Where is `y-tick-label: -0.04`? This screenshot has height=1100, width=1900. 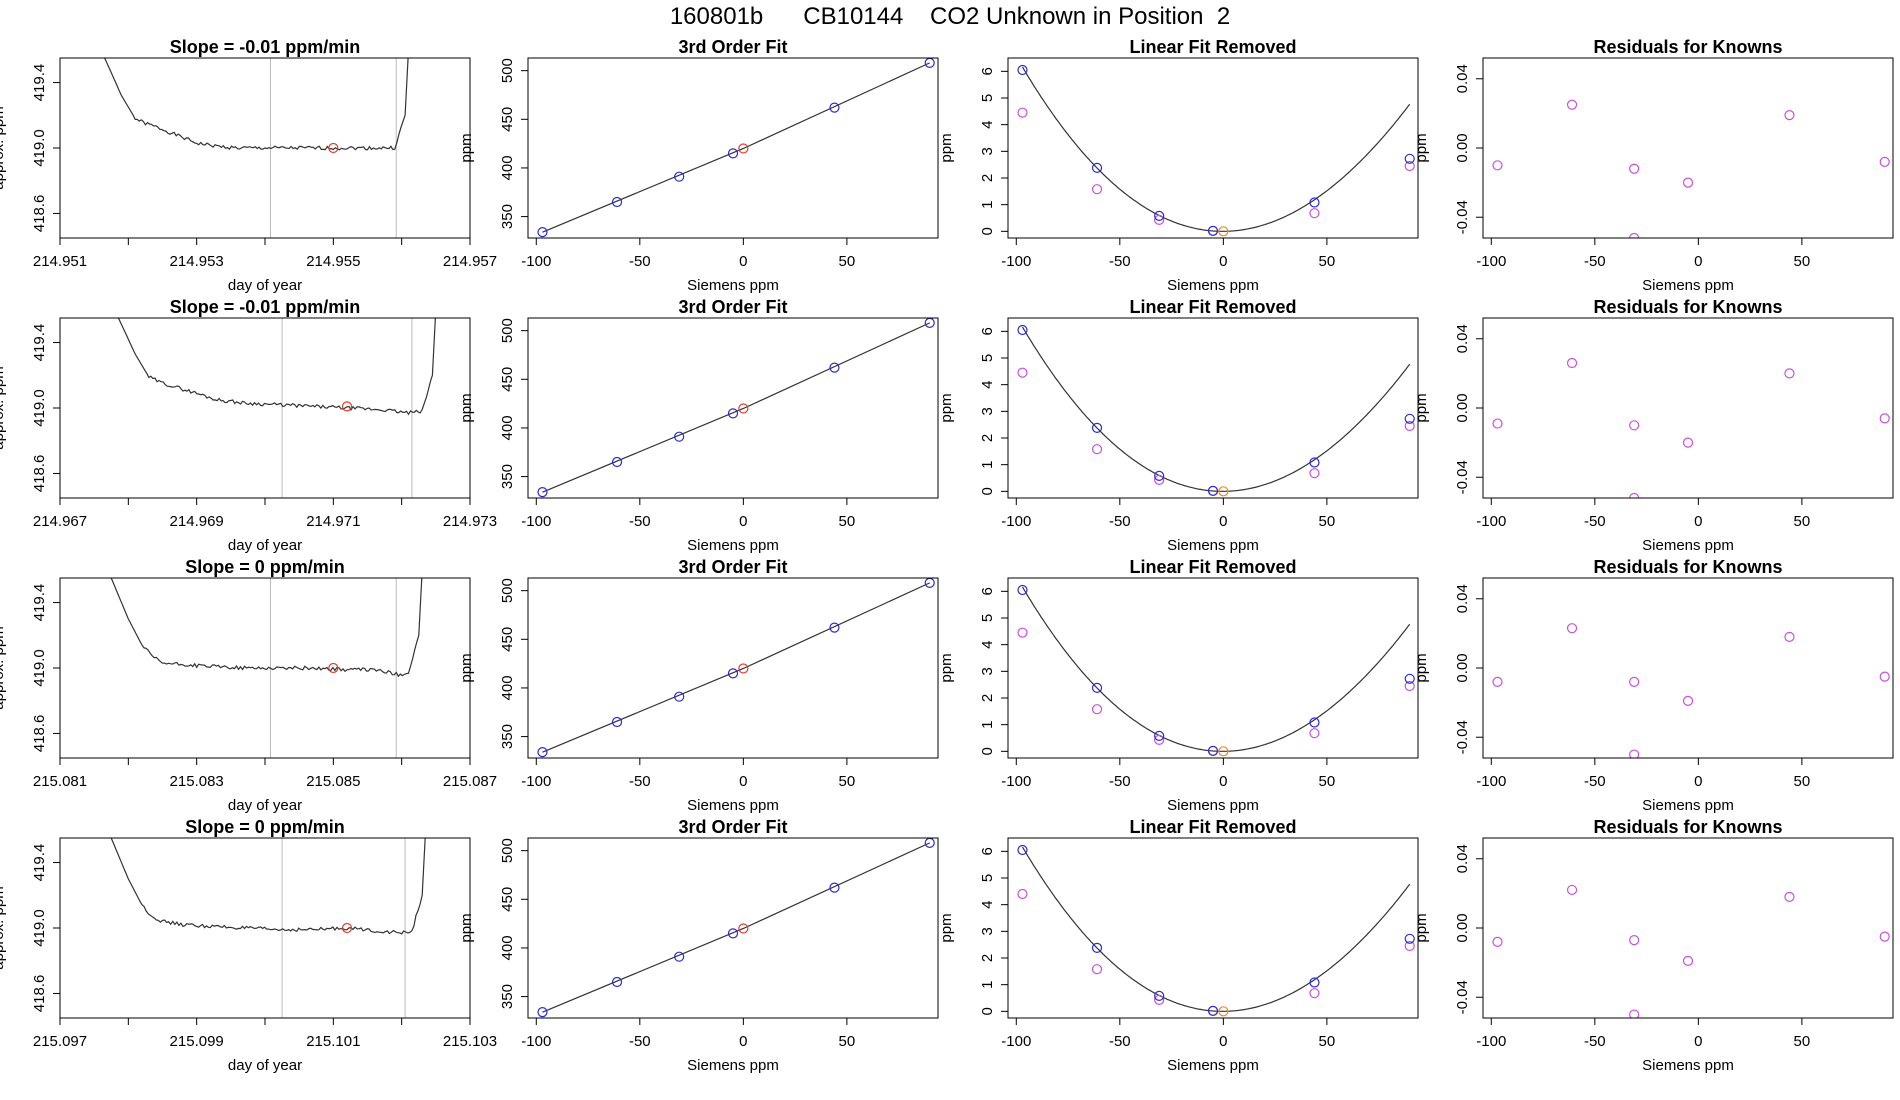 y-tick-label: -0.04 is located at coordinates (1462, 997).